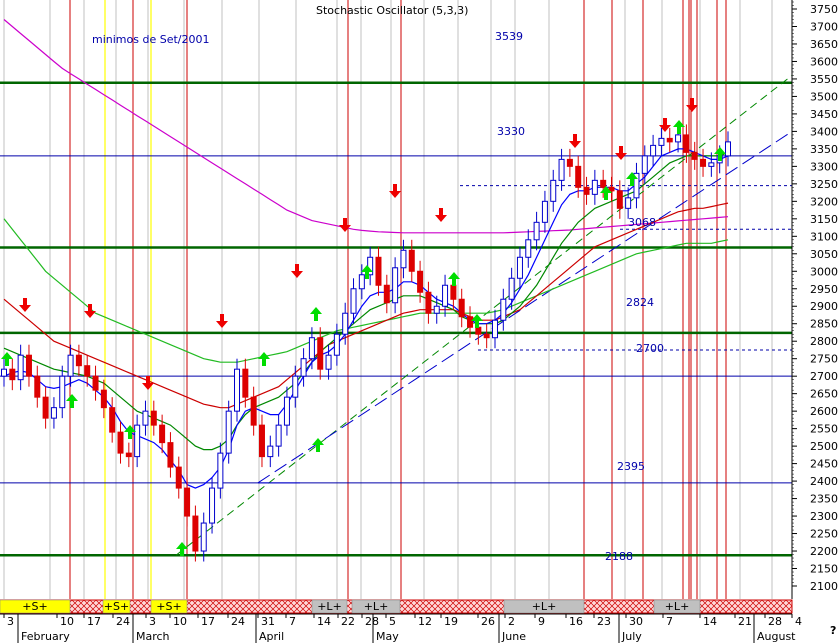  Describe the element at coordinates (168, 606) in the screenshot. I see `signal-label-2: +S+` at that location.